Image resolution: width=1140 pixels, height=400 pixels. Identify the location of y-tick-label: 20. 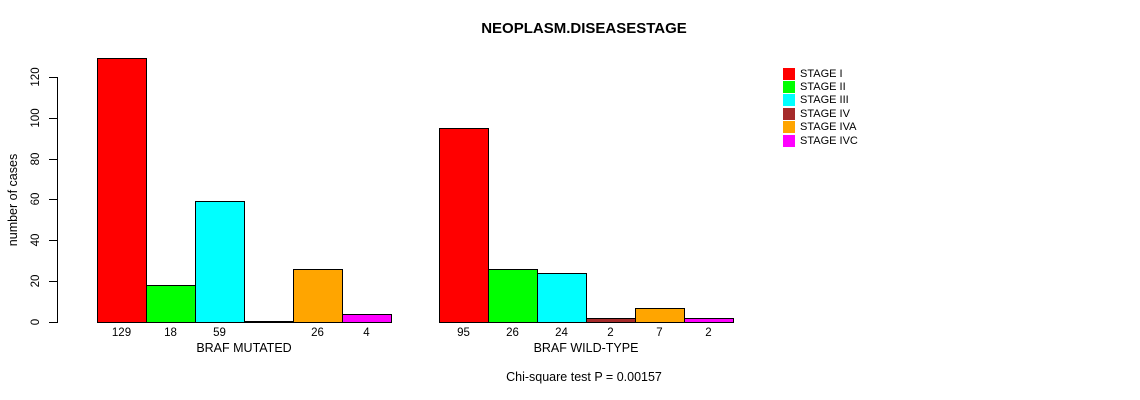
(36, 281).